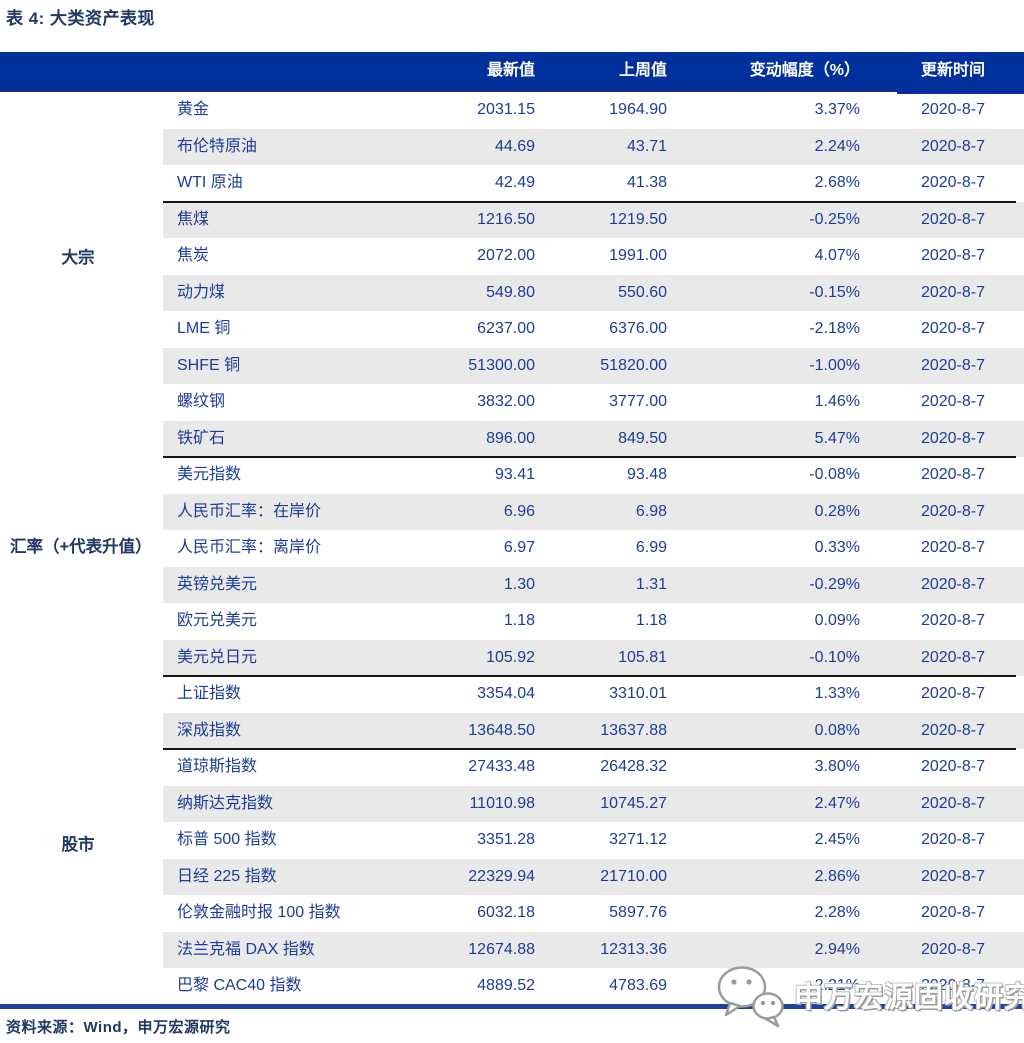 The height and width of the screenshot is (1043, 1024). I want to click on asset-name: 巴黎 CAC40 指数, so click(239, 985).